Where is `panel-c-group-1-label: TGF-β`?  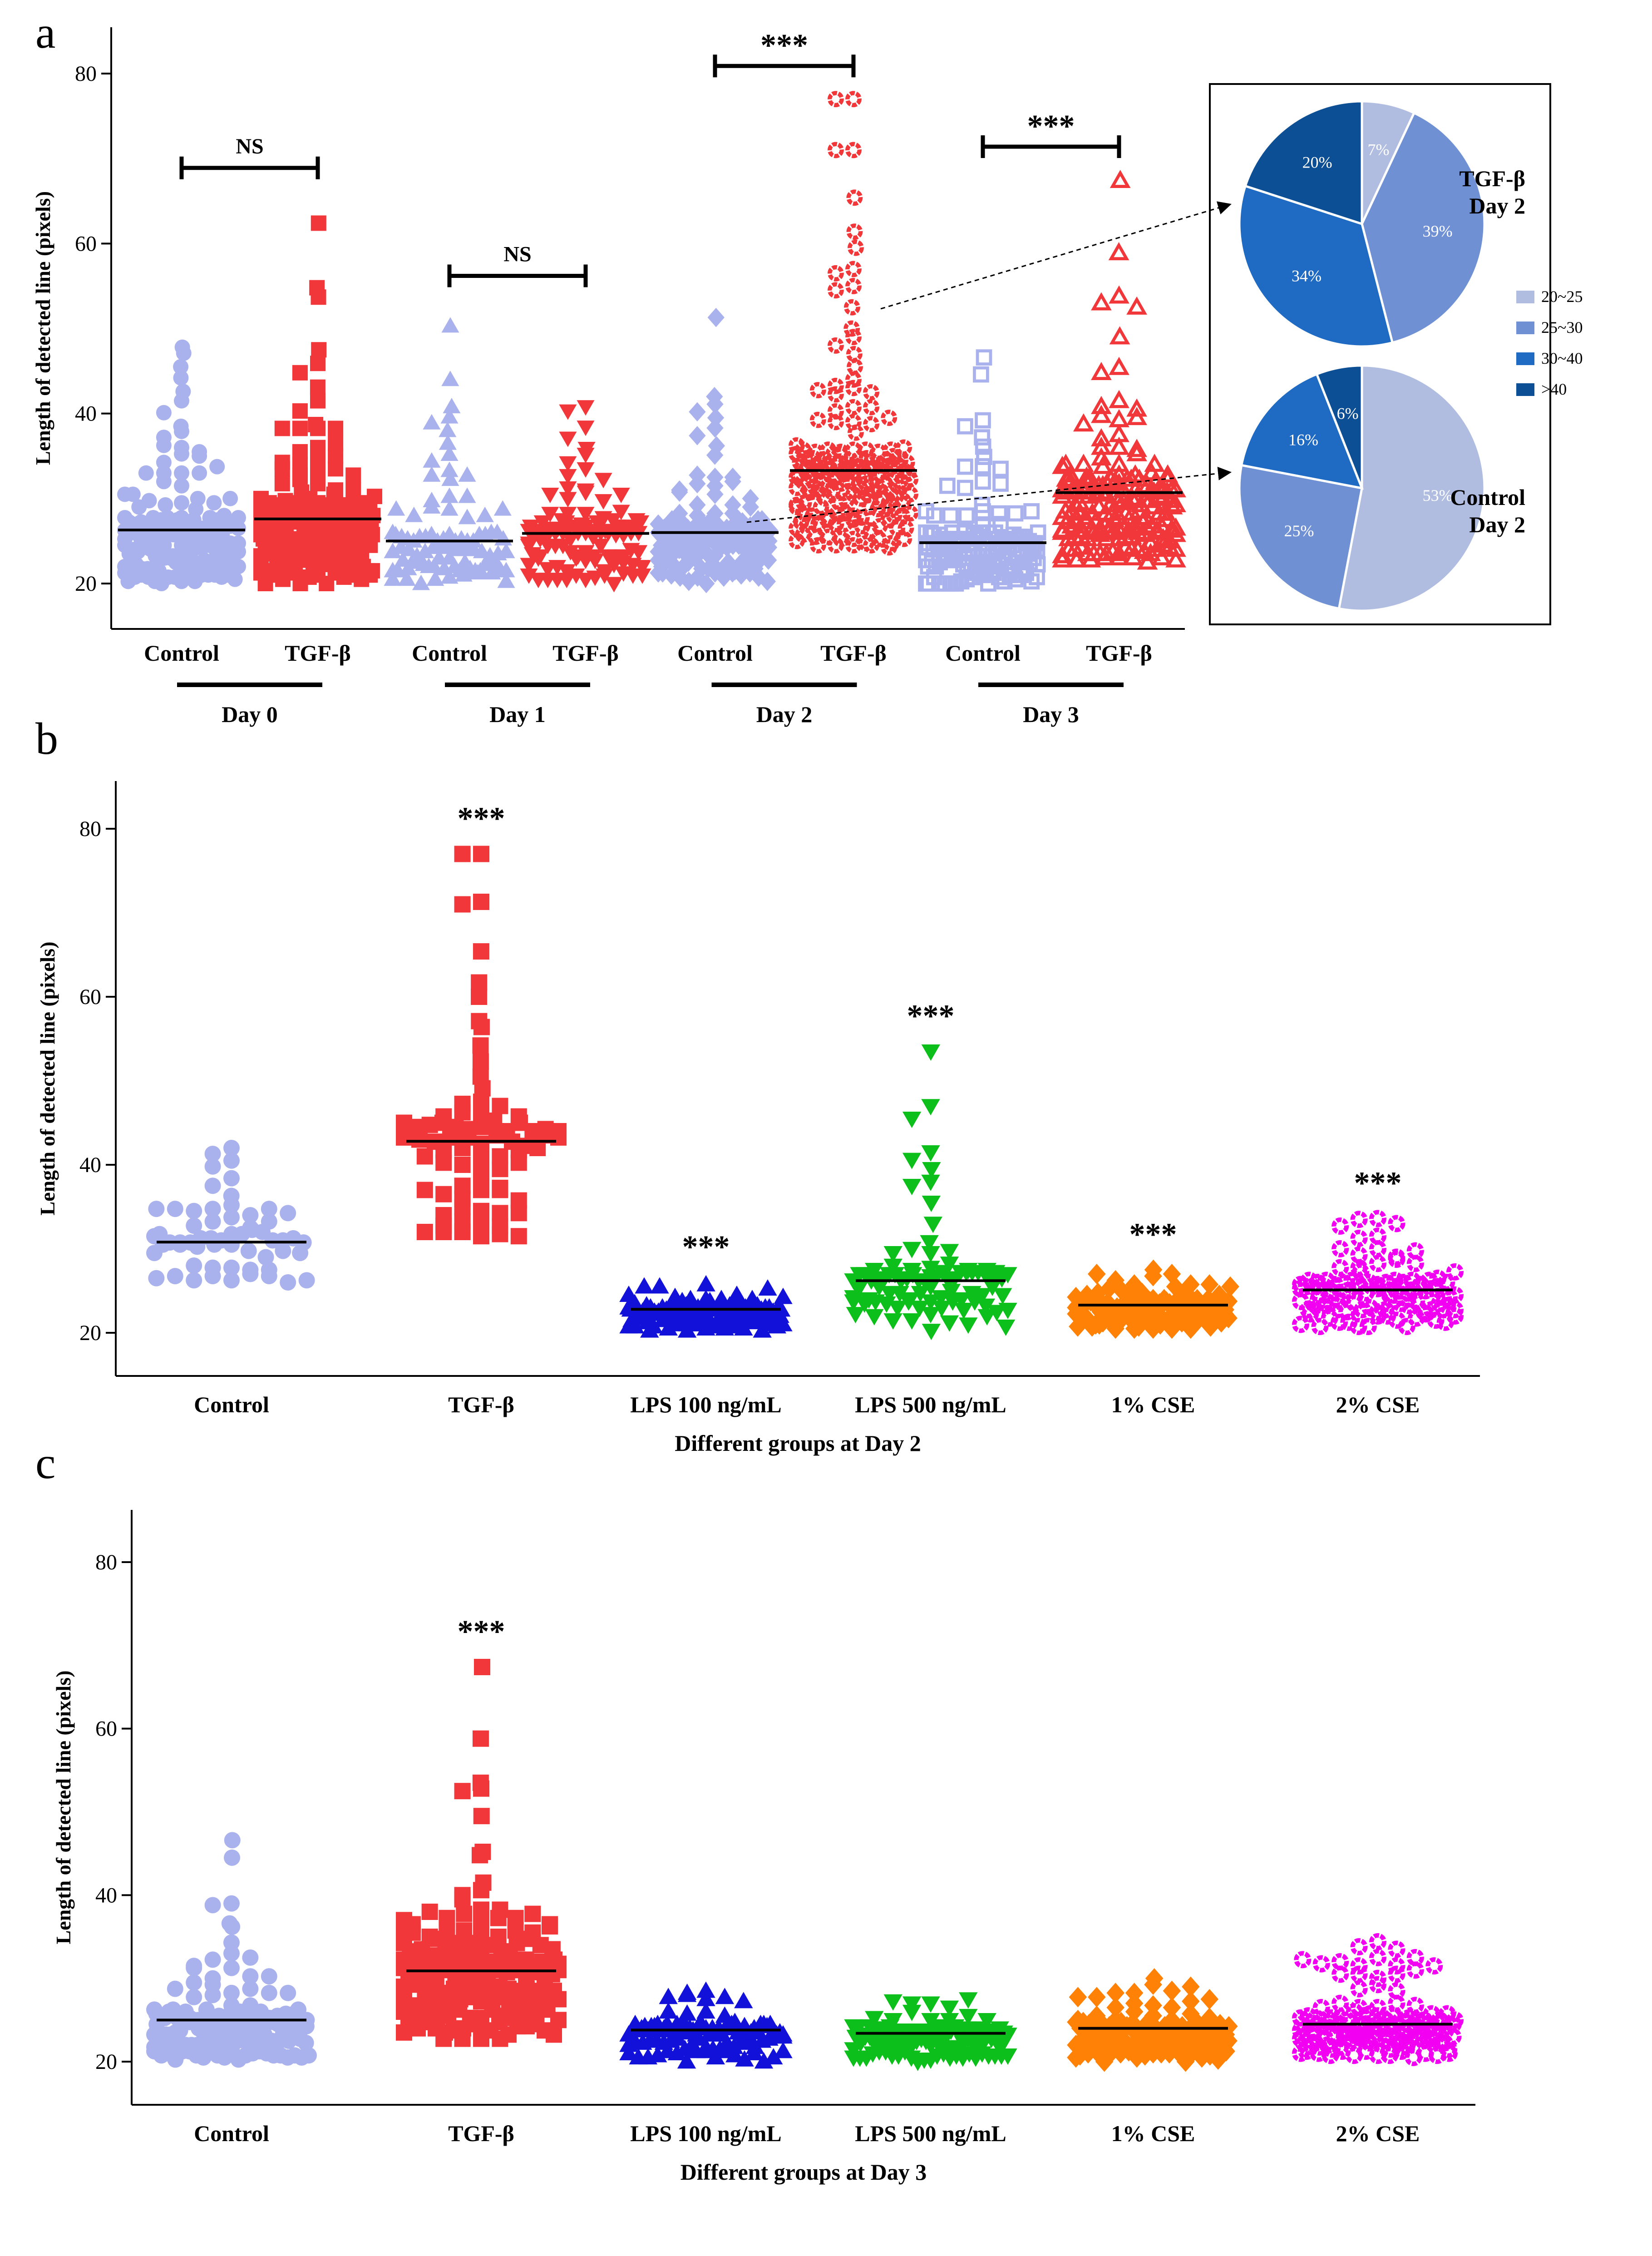
panel-c-group-1-label: TGF-β is located at coordinates (481, 2133).